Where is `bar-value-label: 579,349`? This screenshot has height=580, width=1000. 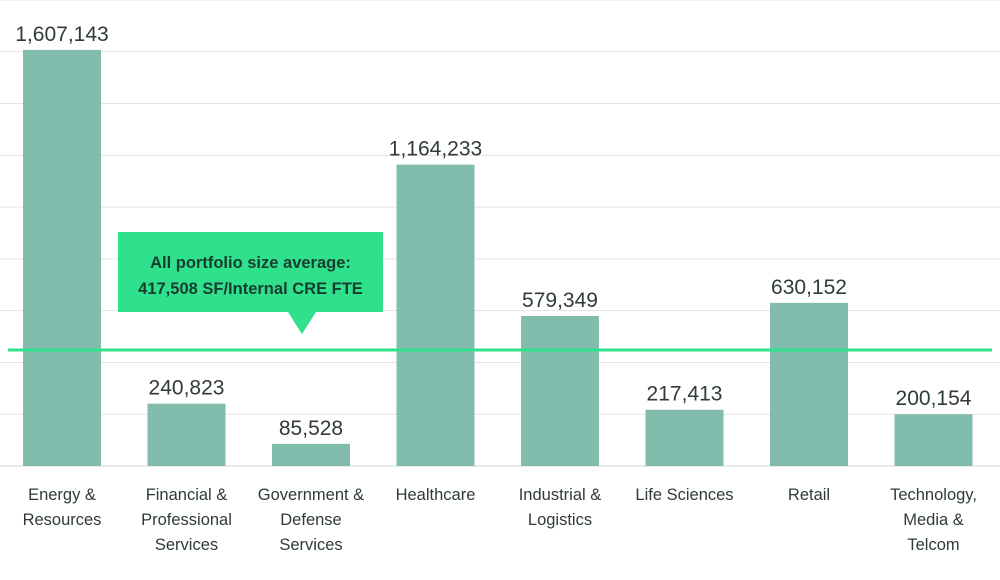
bar-value-label: 579,349 is located at coordinates (560, 300).